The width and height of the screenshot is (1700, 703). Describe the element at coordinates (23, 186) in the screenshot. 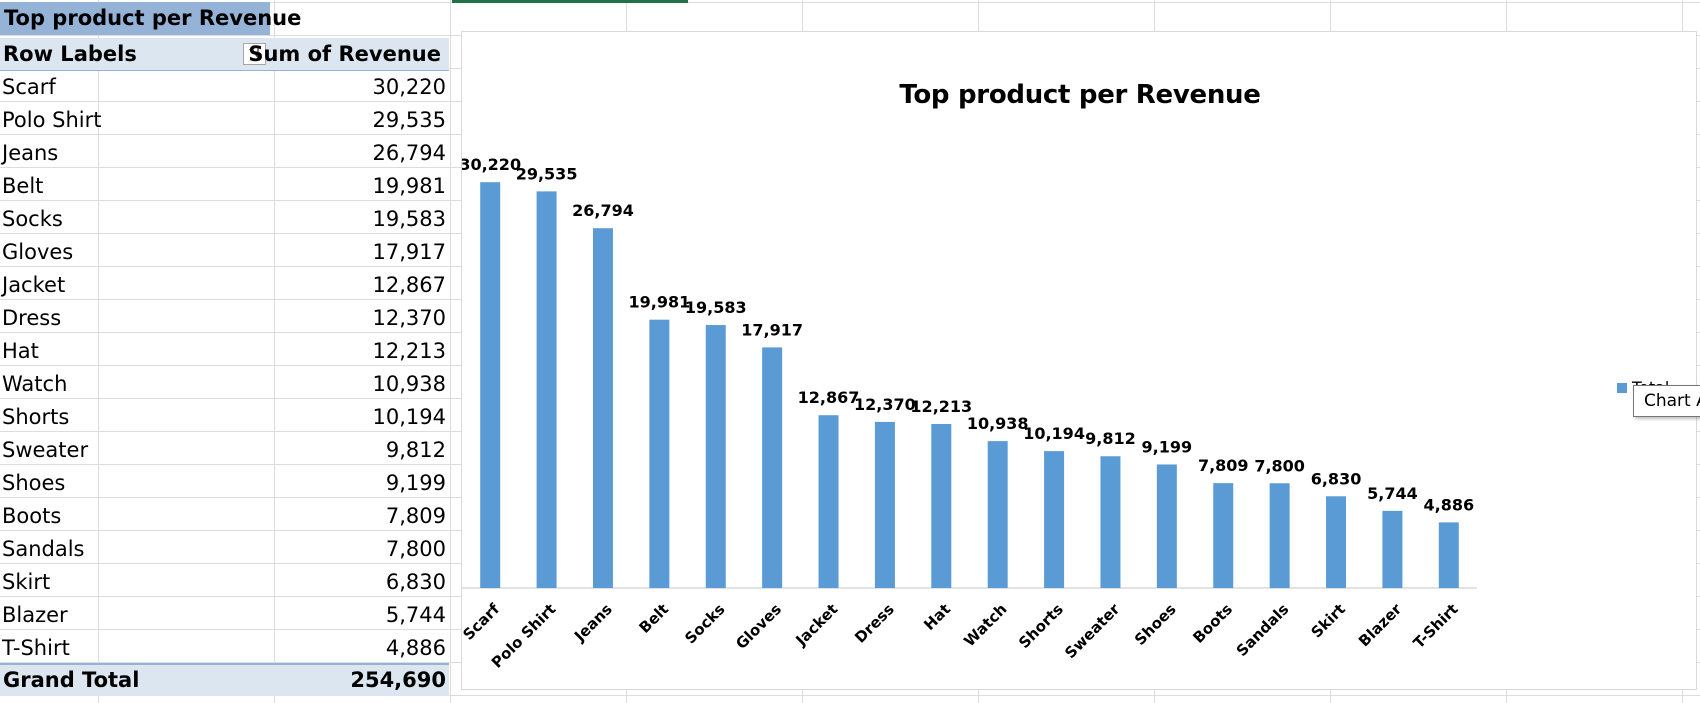

I see `pivot-row-label: Belt` at that location.